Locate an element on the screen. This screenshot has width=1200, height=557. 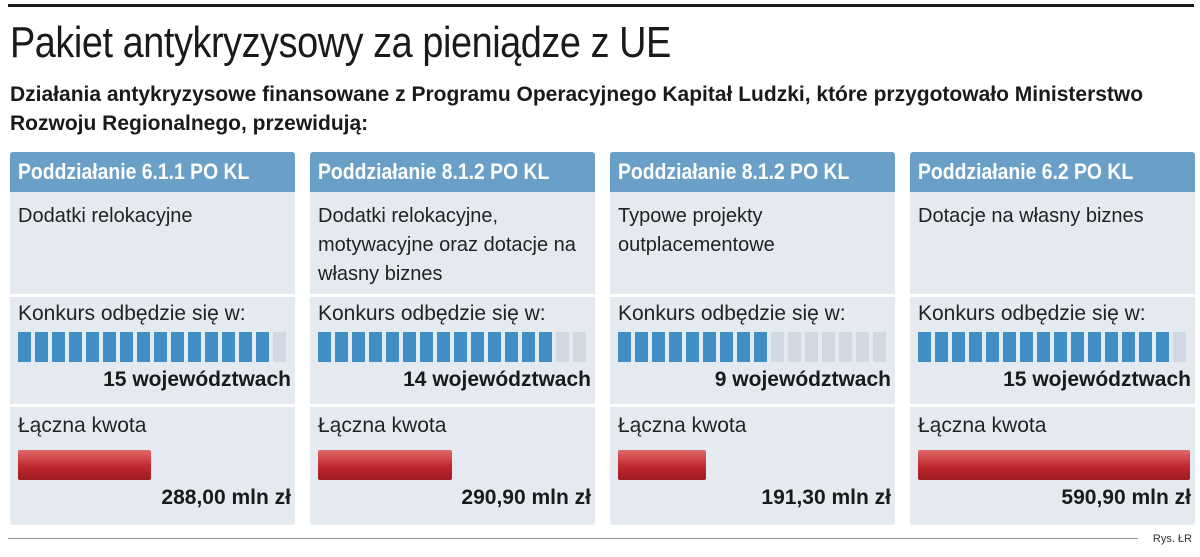
card-header: Poddziałanie 6.2 PO KL is located at coordinates (1052, 172).